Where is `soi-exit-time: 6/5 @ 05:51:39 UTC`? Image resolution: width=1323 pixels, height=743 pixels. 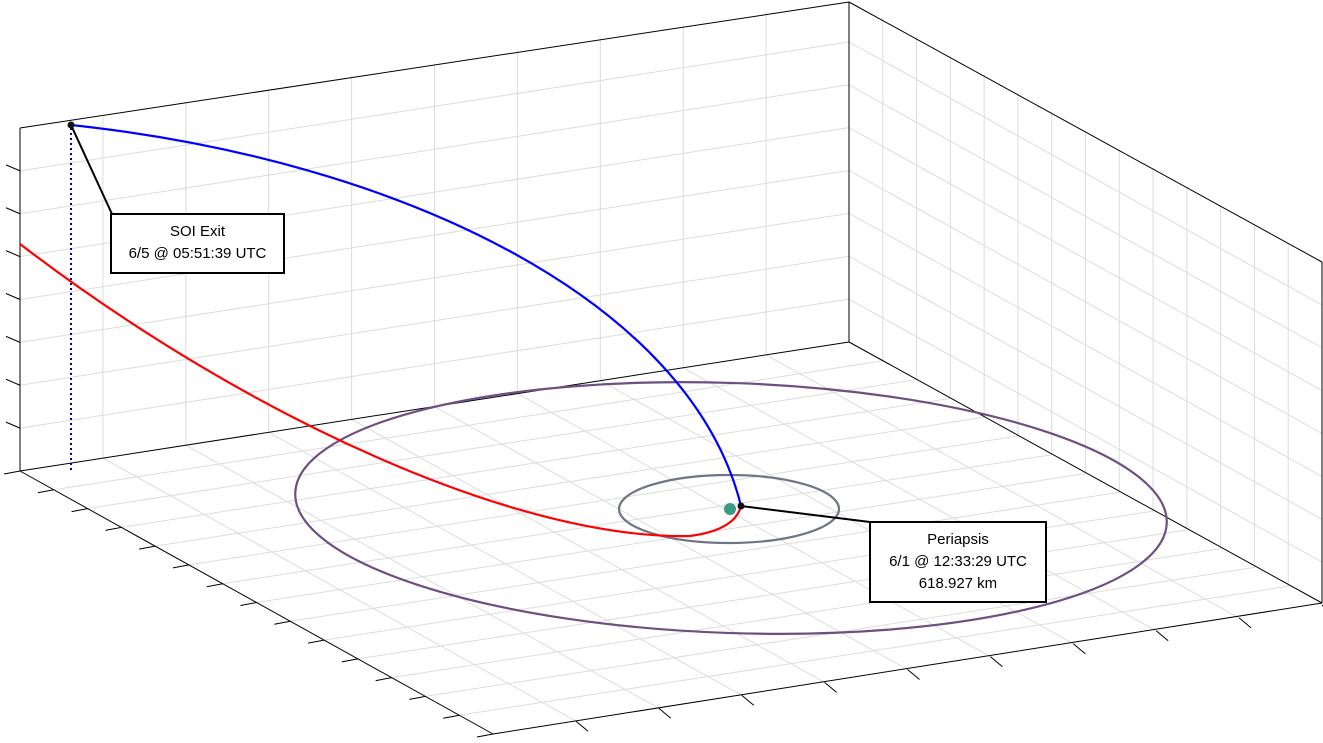 soi-exit-time: 6/5 @ 05:51:39 UTC is located at coordinates (197, 253).